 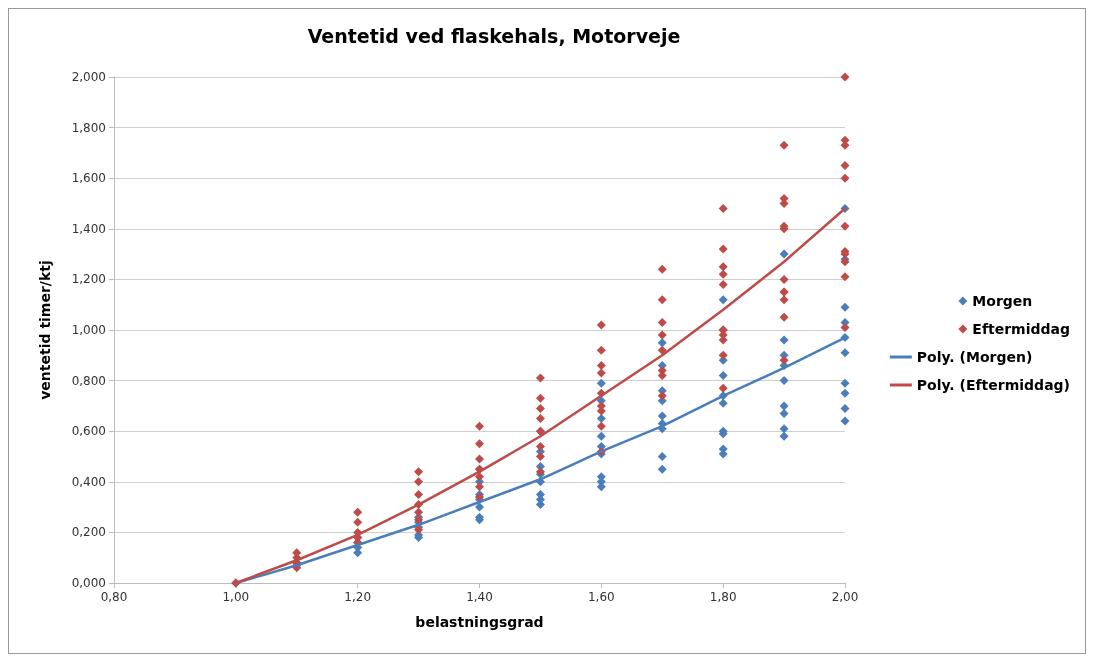 I want to click on y-tick-label: 1,400, so click(x=88, y=228).